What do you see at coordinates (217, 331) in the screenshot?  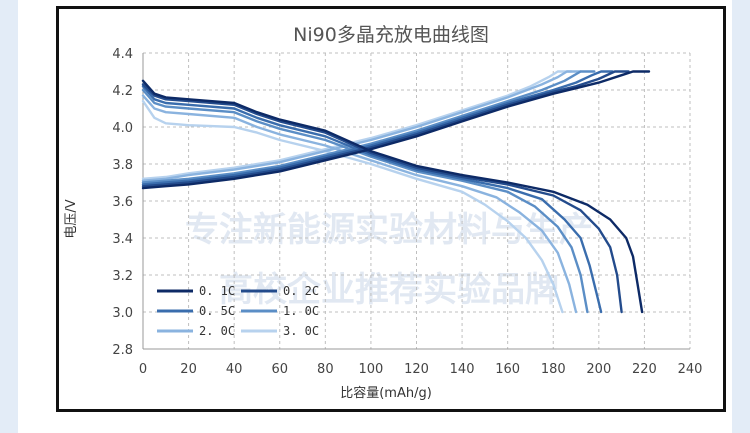 I see `legend-label: 2. 0C` at bounding box center [217, 331].